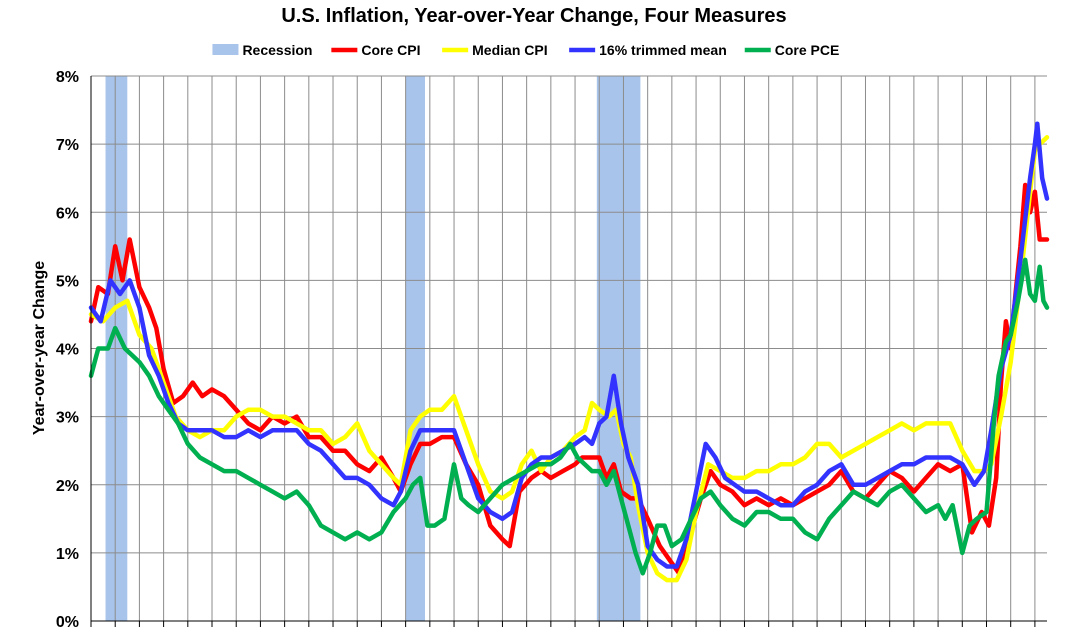 The width and height of the screenshot is (1068, 630). I want to click on y-tick-label: 6%, so click(67, 213).